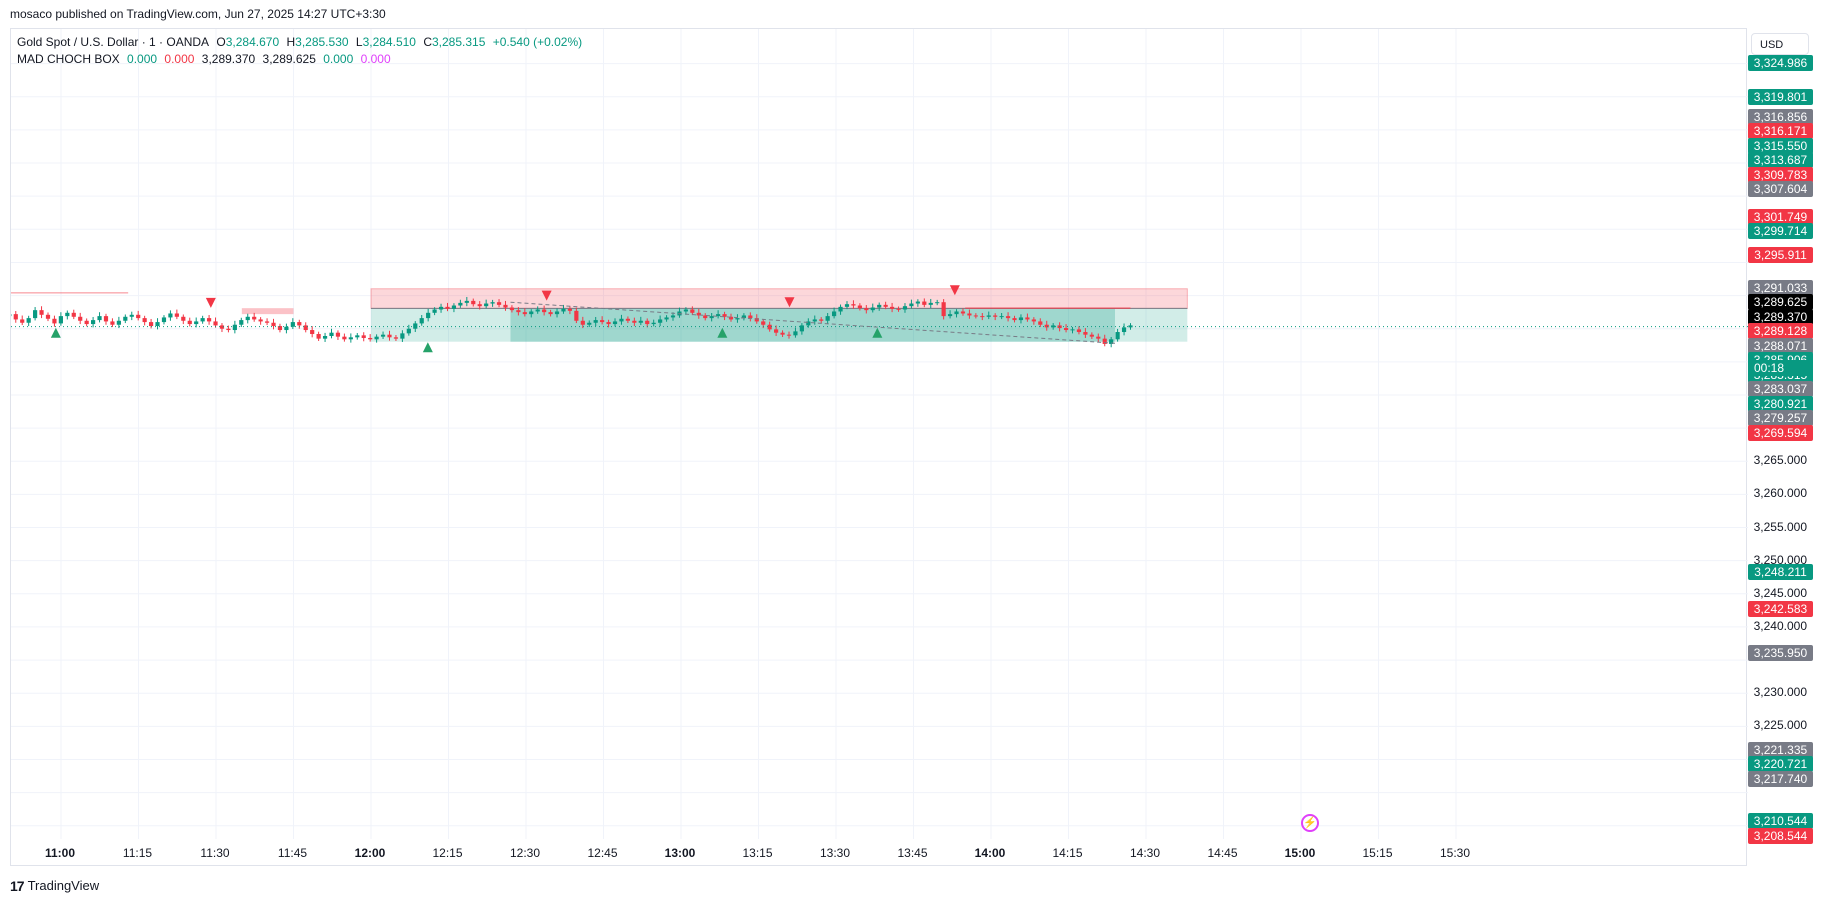 This screenshot has width=1827, height=901. Describe the element at coordinates (1310, 823) in the screenshot. I see `flash-icon: ⚡` at that location.